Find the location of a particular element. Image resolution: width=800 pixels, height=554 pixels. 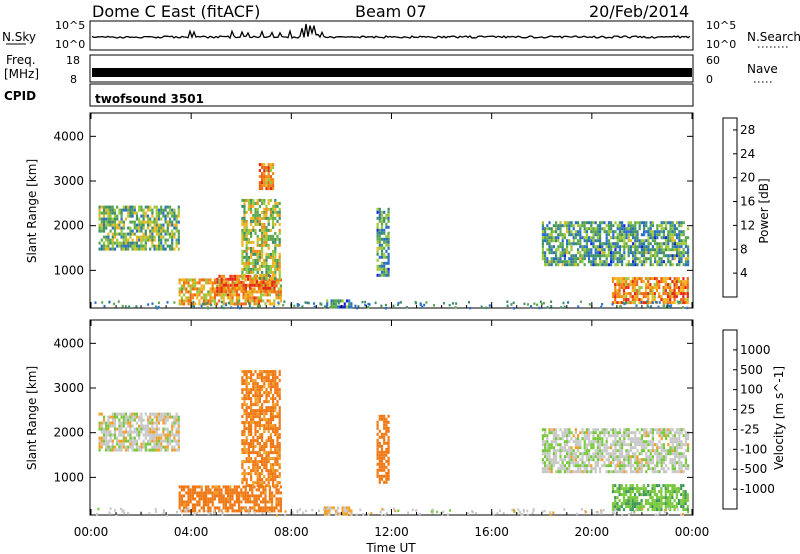

nsearch-tick-top: 10^5 is located at coordinates (721, 25).